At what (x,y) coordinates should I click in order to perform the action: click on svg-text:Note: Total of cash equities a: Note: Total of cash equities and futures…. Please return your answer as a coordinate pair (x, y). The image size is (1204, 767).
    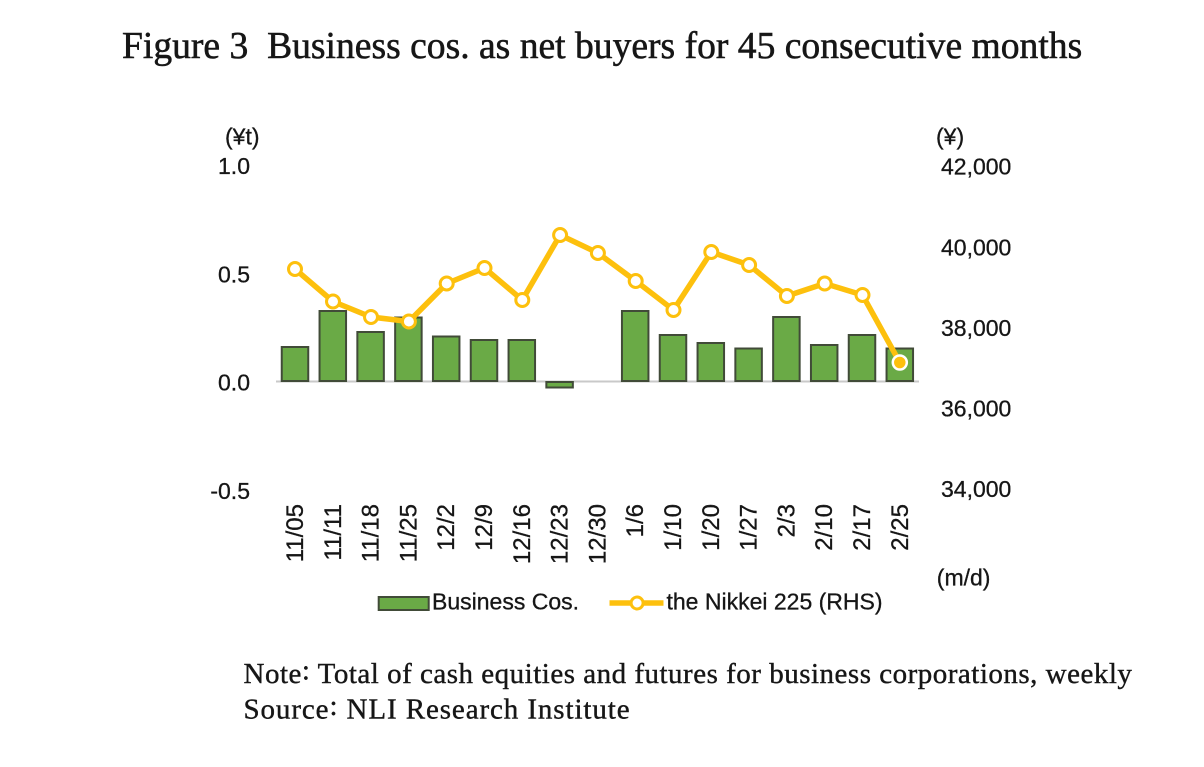
    Looking at the image, I should click on (688, 673).